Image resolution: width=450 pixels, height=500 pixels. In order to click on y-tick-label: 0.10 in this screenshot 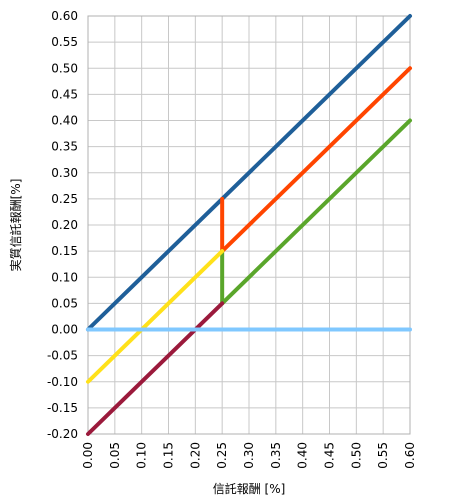, I will do `click(64, 277)`.